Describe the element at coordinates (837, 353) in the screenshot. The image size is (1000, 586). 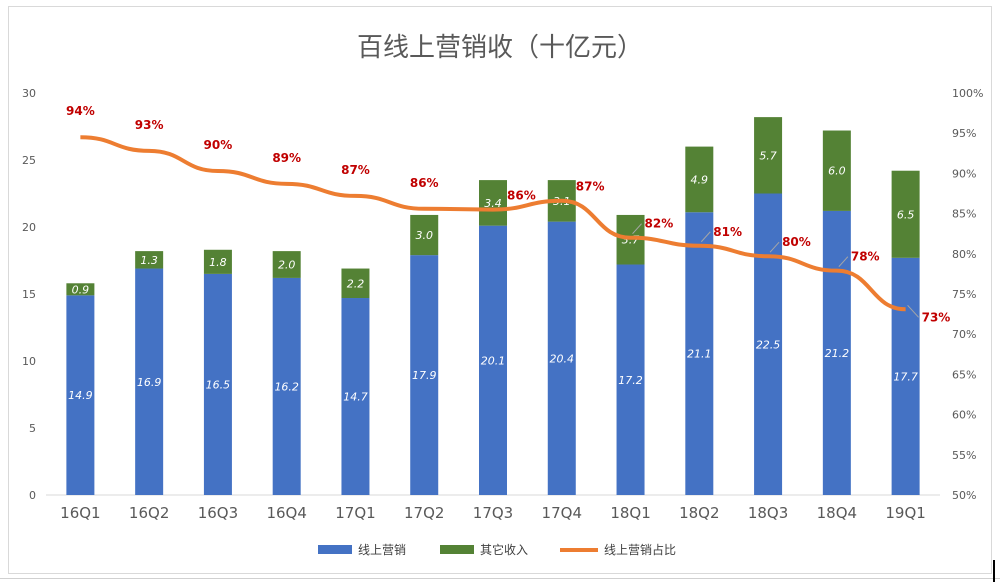
I see `bar-label-online-marketing: 21.2` at that location.